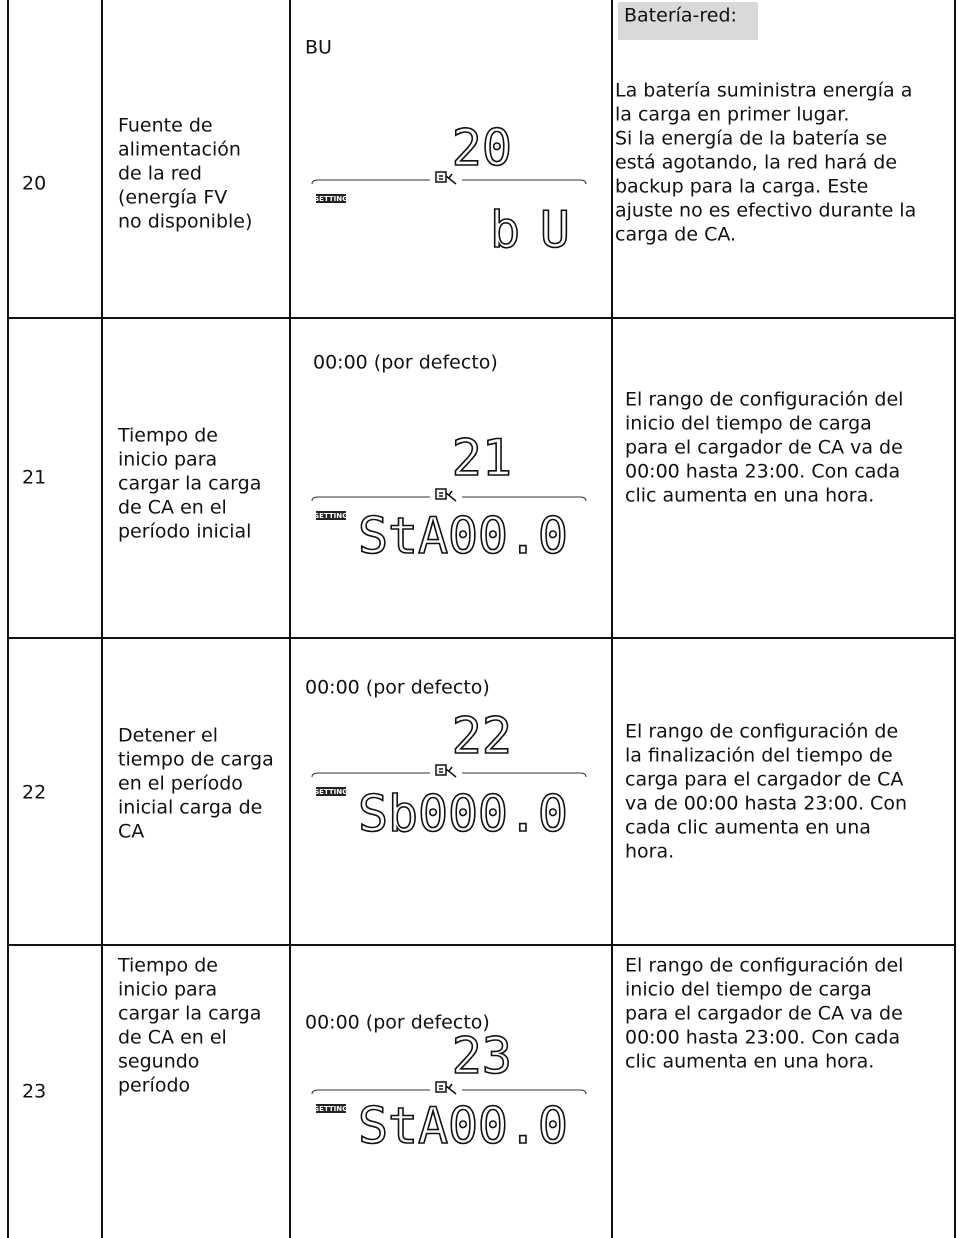 The width and height of the screenshot is (959, 1238). I want to click on lcd-value: Sb000.0, so click(463, 814).